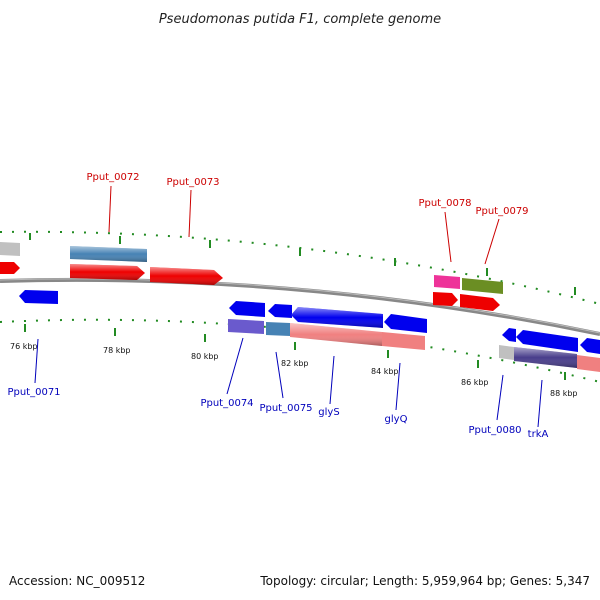 The height and width of the screenshot is (600, 600). Describe the element at coordinates (295, 363) in the screenshot. I see `tick-label: 82 kbp` at that location.